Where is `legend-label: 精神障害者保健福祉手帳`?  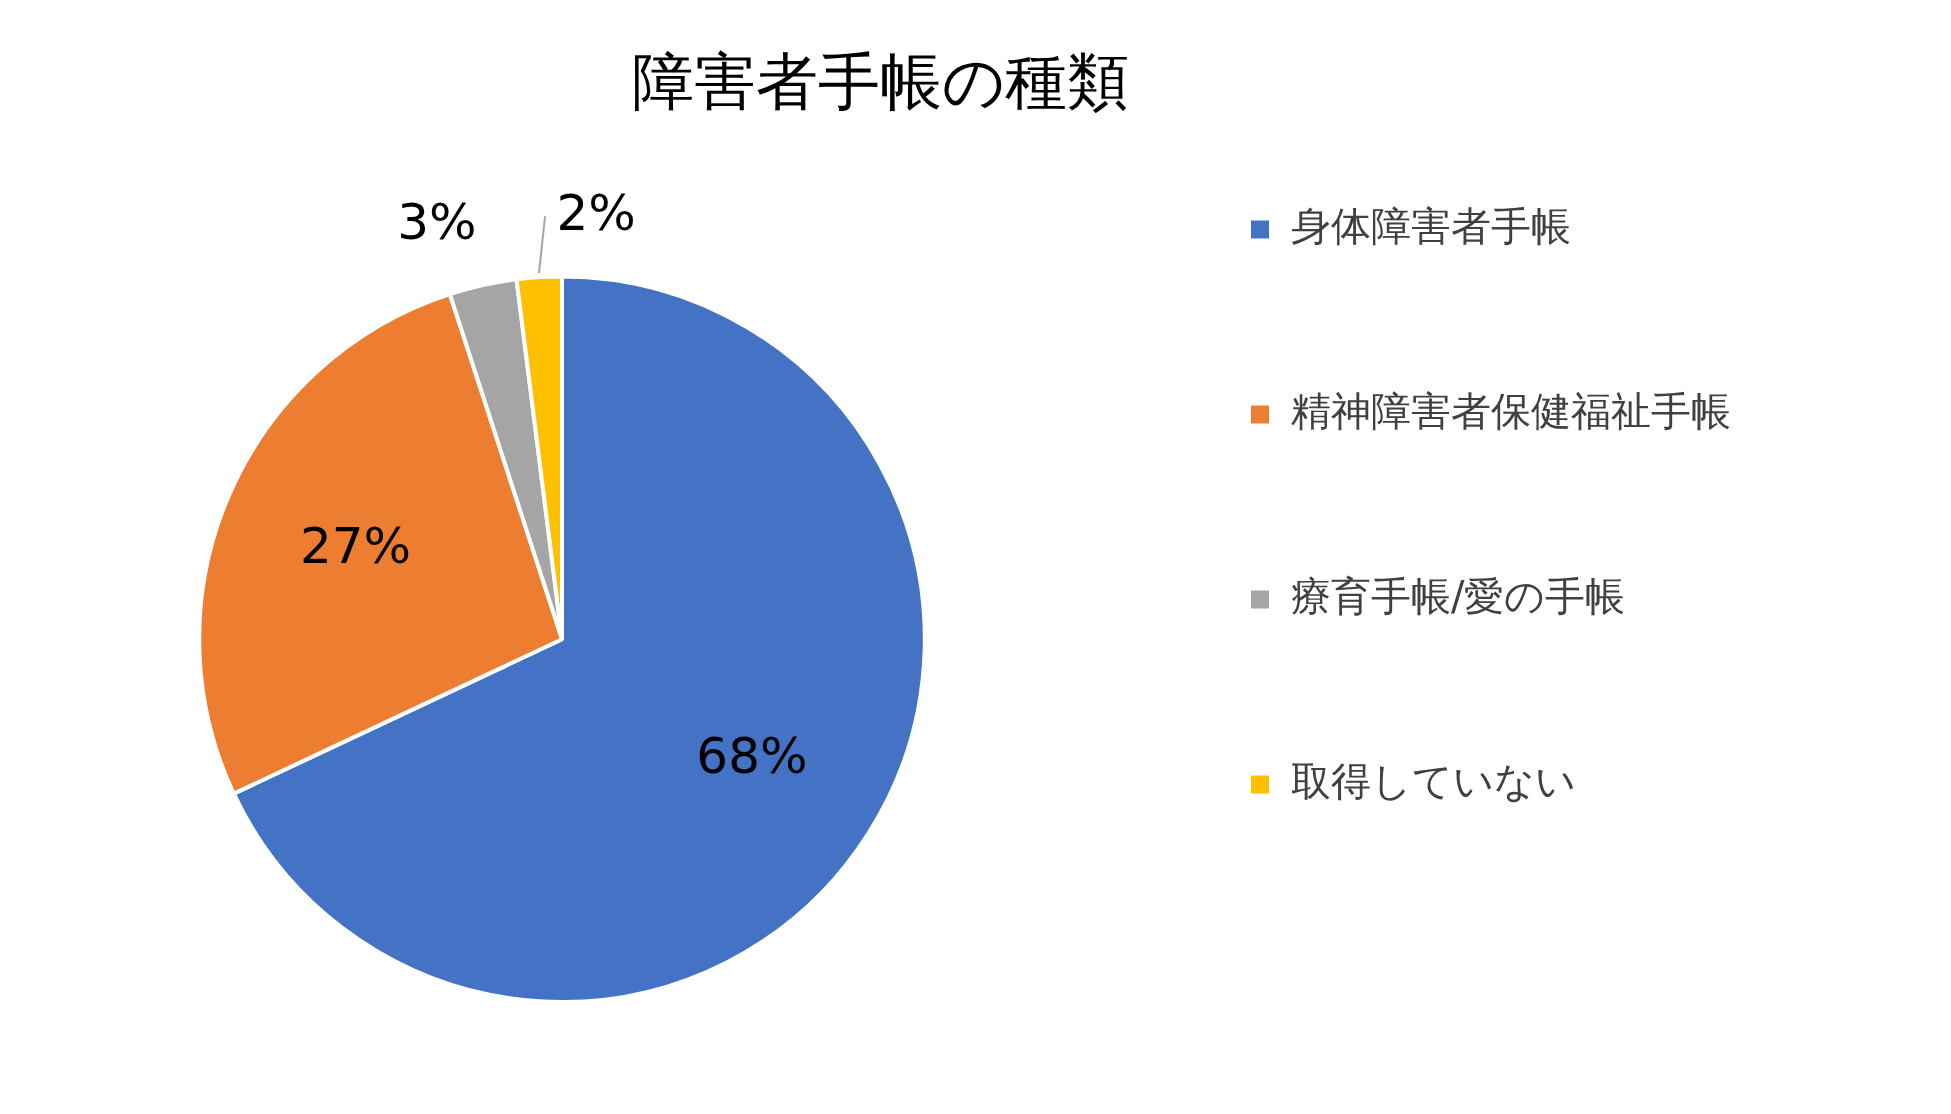
legend-label: 精神障害者保健福祉手帳 is located at coordinates (1511, 410).